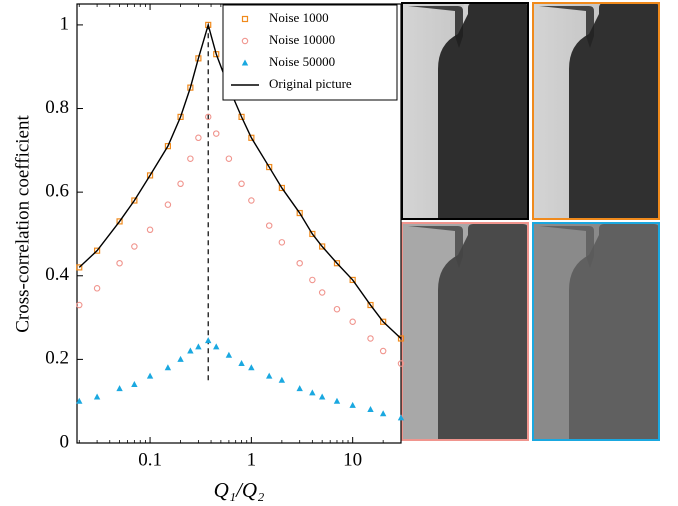 This screenshot has height=506, width=678. Describe the element at coordinates (150, 459) in the screenshot. I see `x-tick-label: 0.1` at that location.